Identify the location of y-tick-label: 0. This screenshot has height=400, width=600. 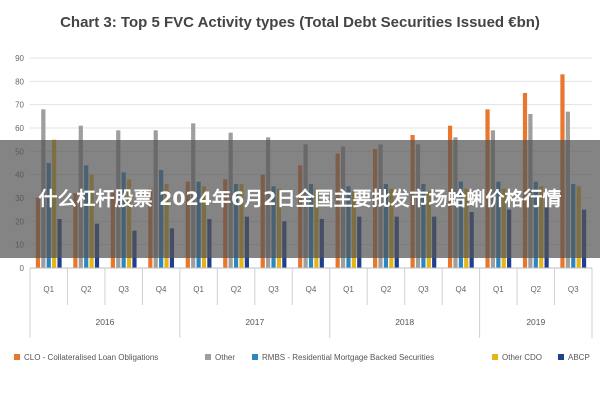
(22, 268).